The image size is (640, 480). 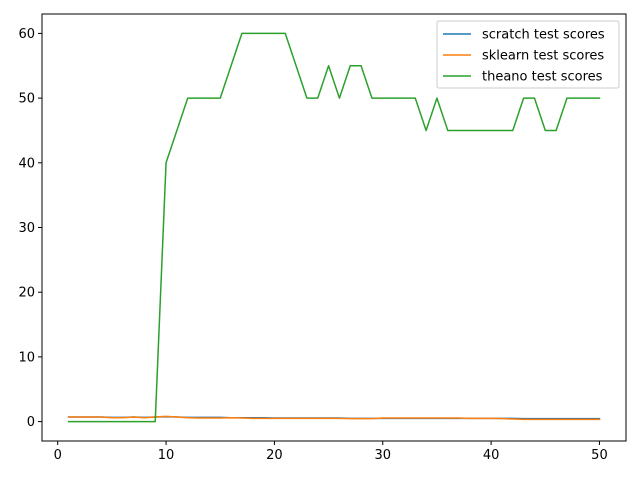 I want to click on legend-label: sklearn test scores, so click(x=543, y=56).